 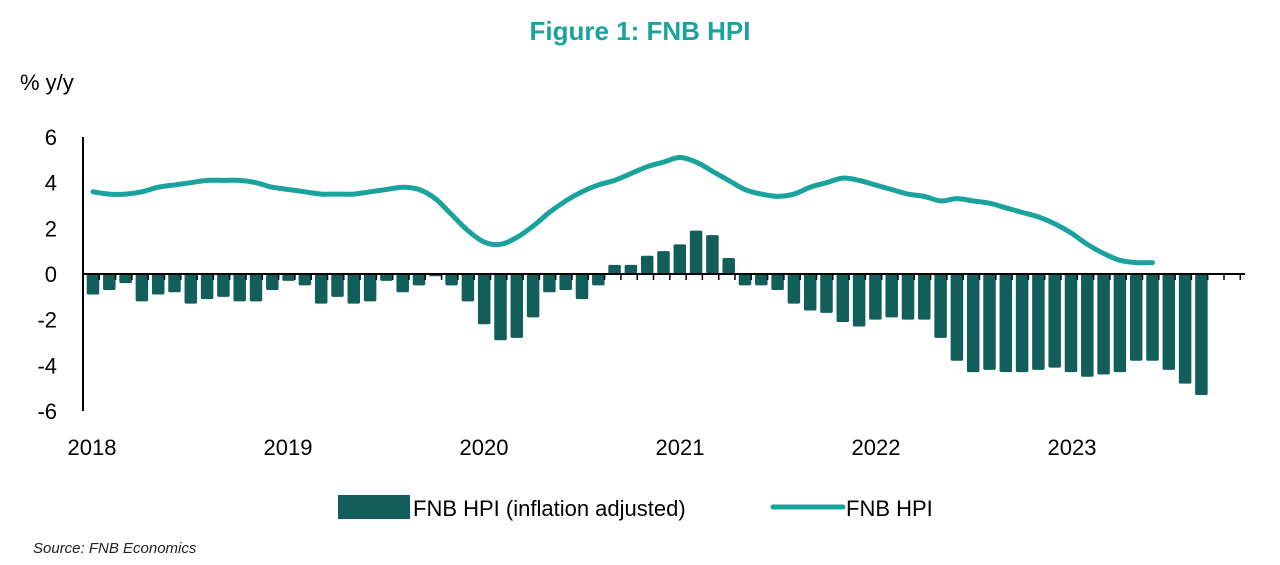 I want to click on y-tick-label: 6, so click(x=51, y=137).